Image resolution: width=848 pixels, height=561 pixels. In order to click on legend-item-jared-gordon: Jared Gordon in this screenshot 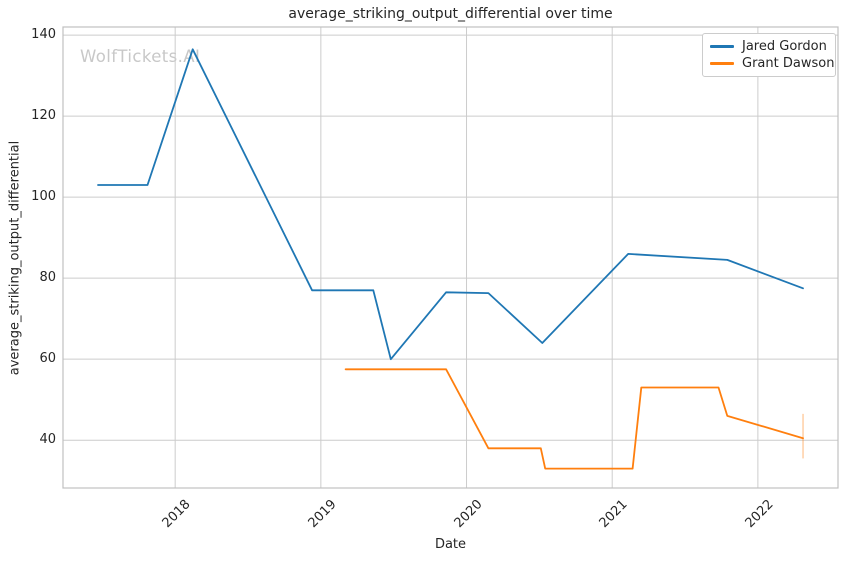, I will do `click(768, 46)`.